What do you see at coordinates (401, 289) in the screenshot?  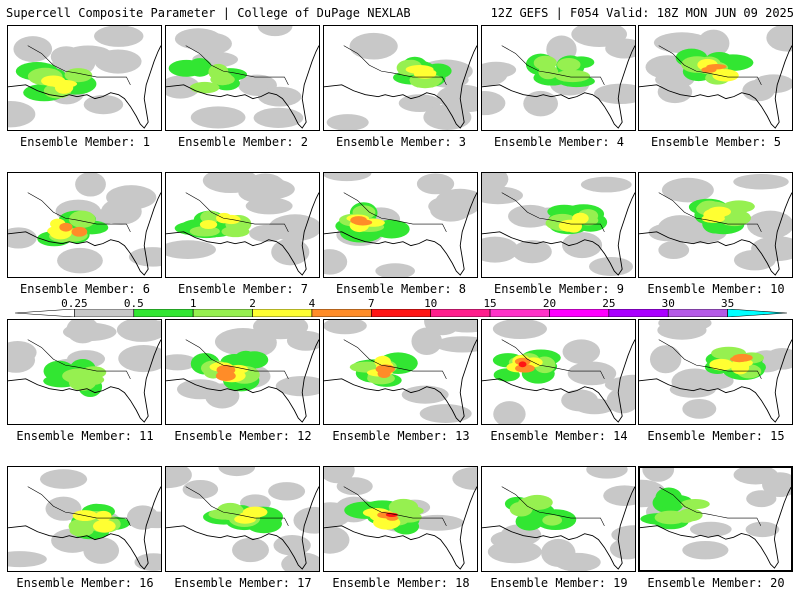 I see `ensemble-member-label: Ensemble Member: 8` at bounding box center [401, 289].